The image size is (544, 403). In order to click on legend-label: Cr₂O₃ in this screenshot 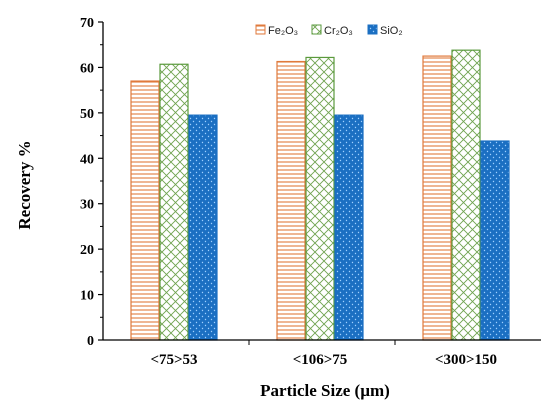, I will do `click(338, 31)`.